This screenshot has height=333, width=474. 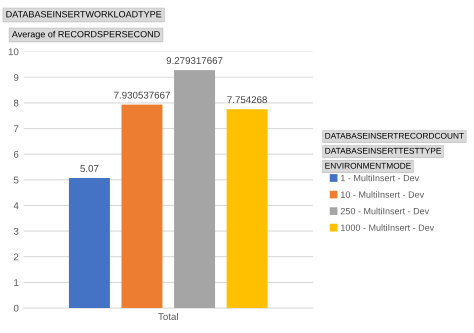 I want to click on y-tick-label: 3, so click(x=16, y=231).